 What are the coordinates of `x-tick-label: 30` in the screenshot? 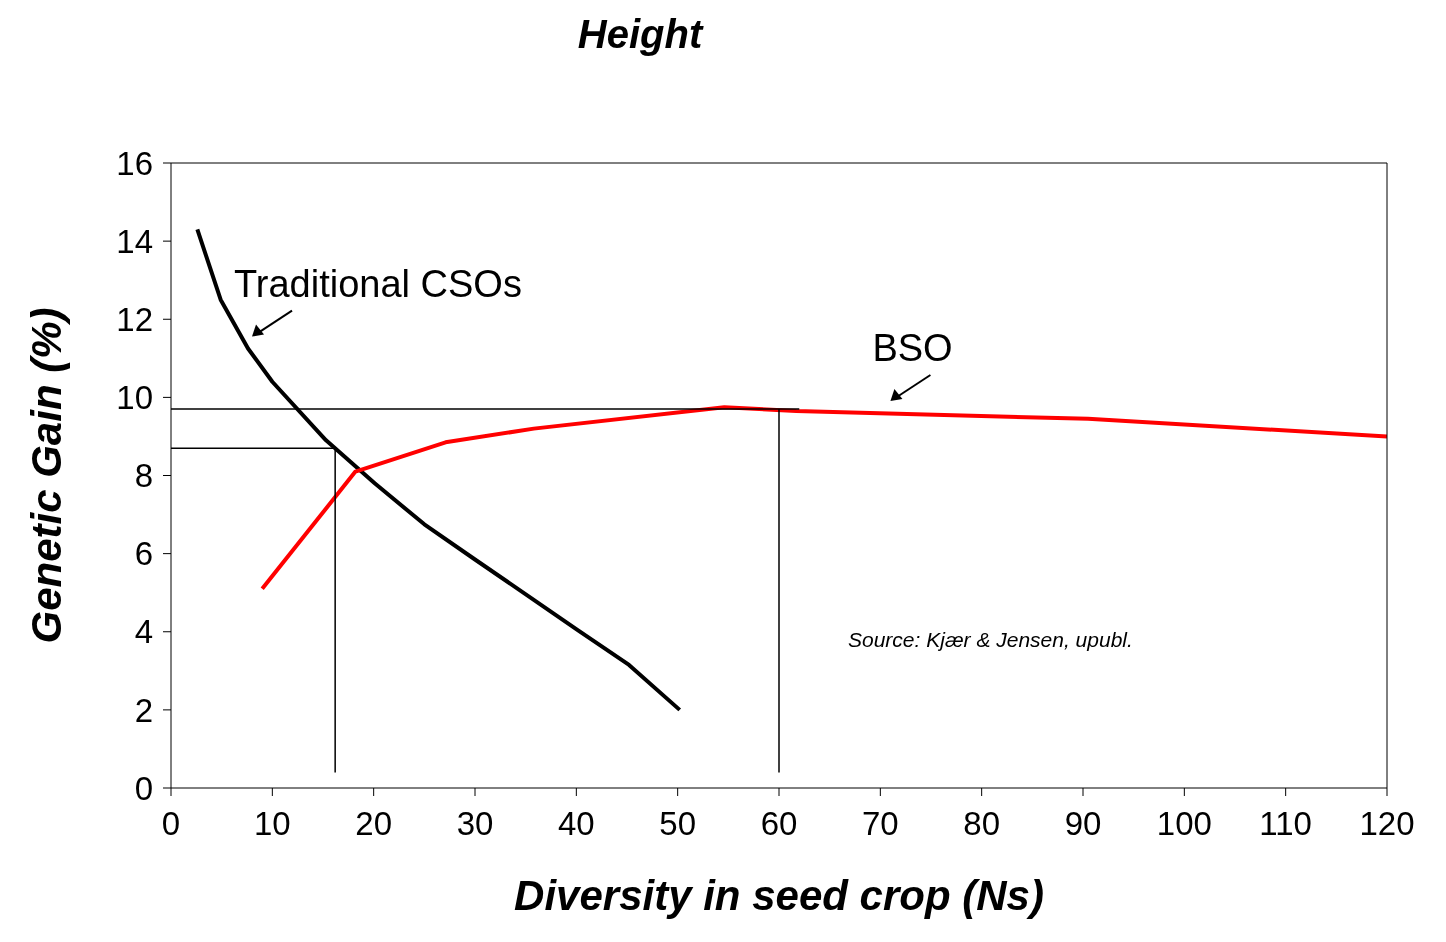 It's located at (475, 824).